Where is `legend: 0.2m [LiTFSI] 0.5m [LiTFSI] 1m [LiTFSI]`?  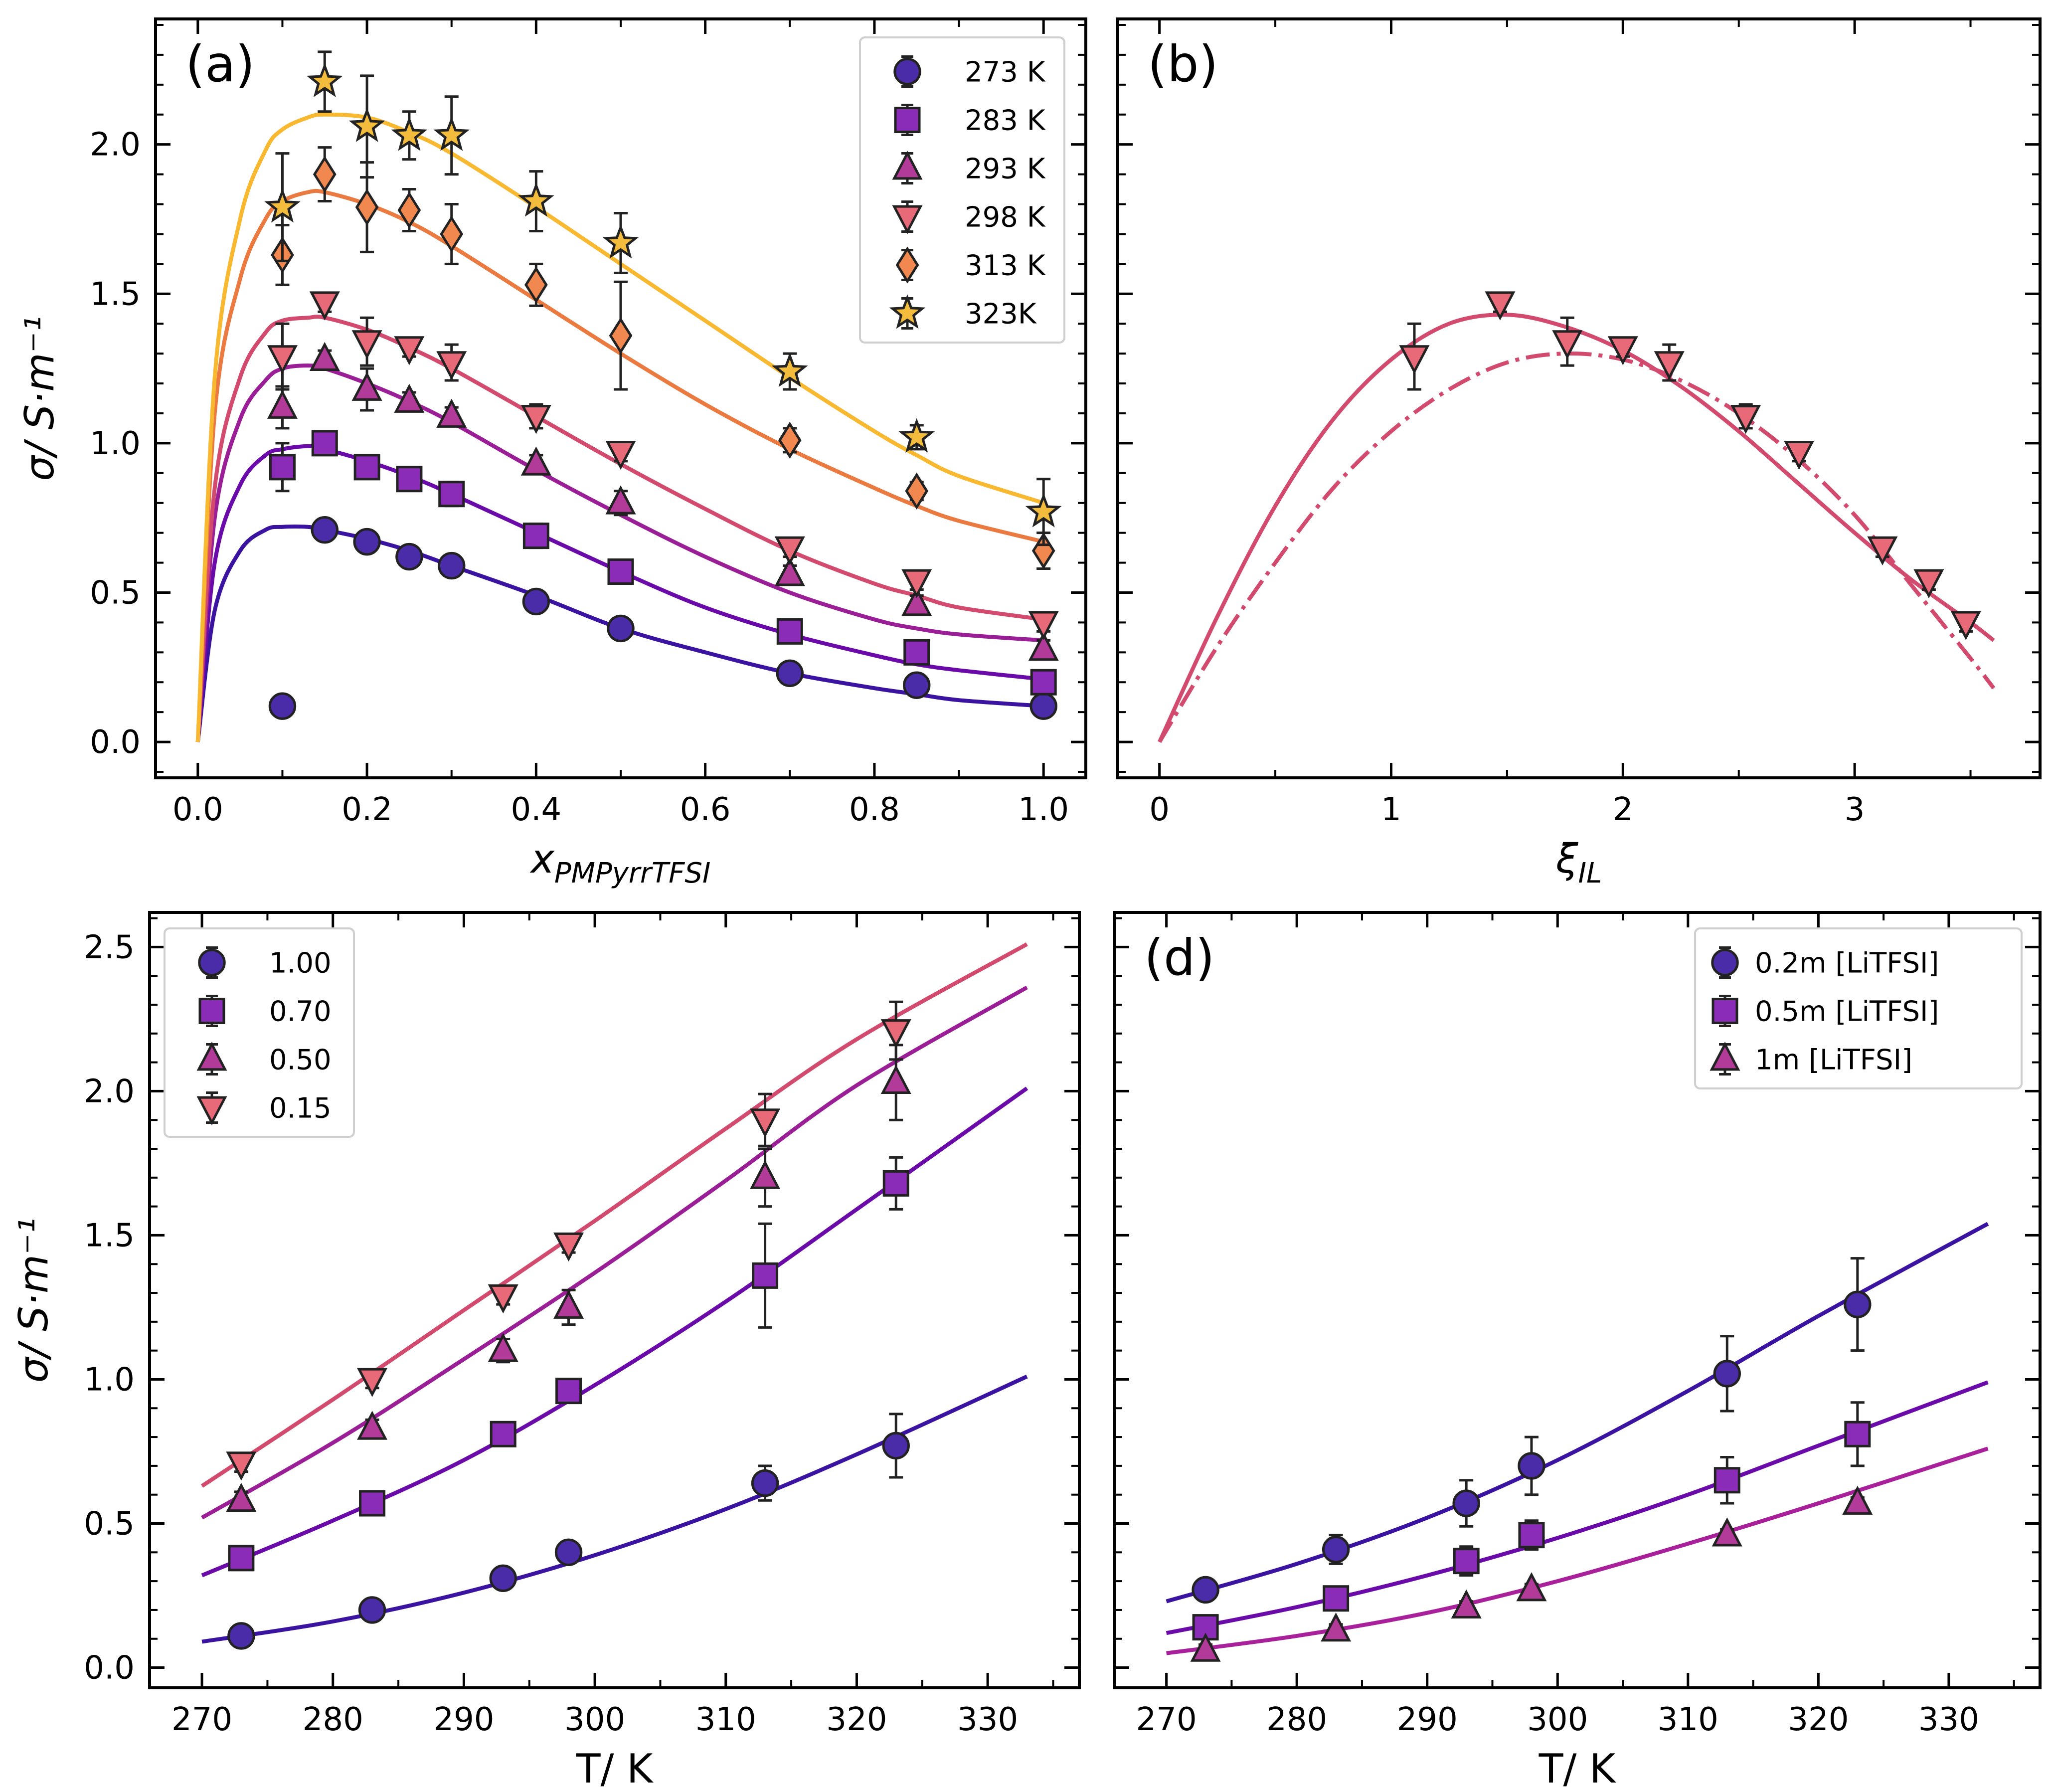 legend: 0.2m [LiTFSI] 0.5m [LiTFSI] 1m [LiTFSI] is located at coordinates (1858, 1008).